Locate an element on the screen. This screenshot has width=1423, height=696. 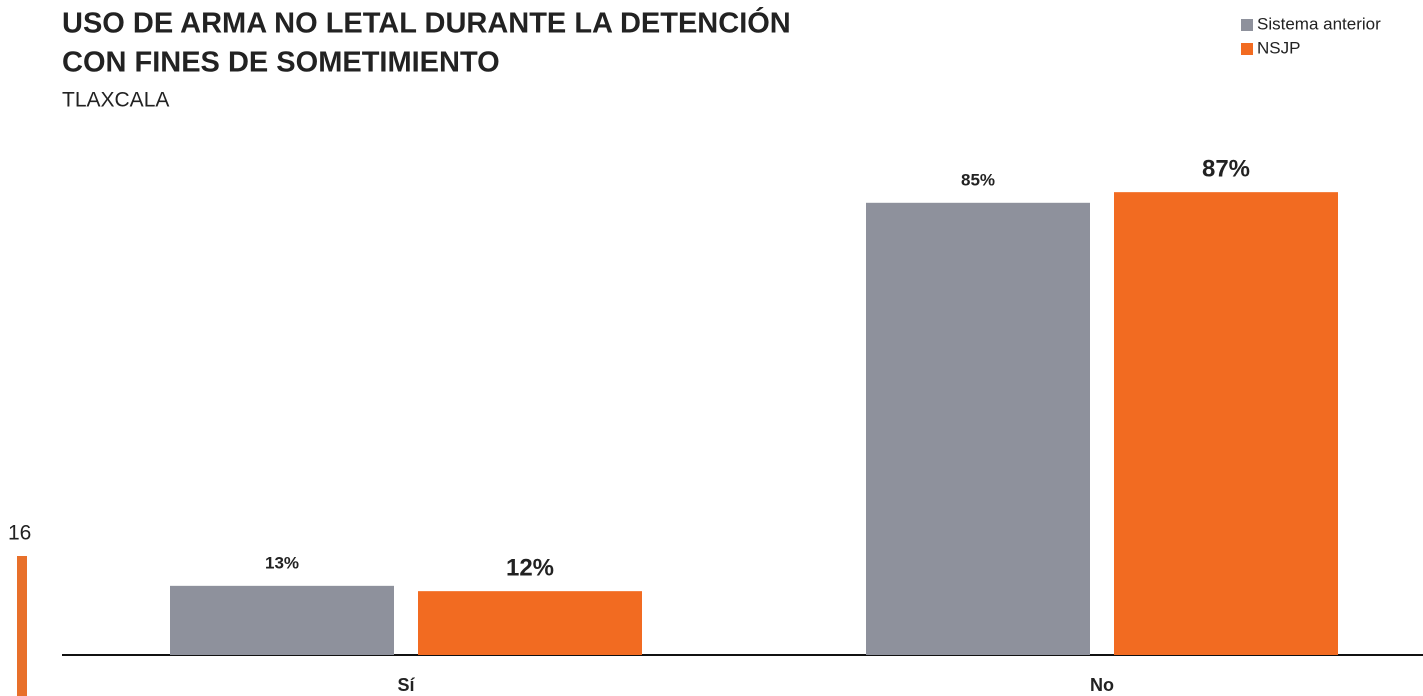
page-accent is located at coordinates (22, 626).